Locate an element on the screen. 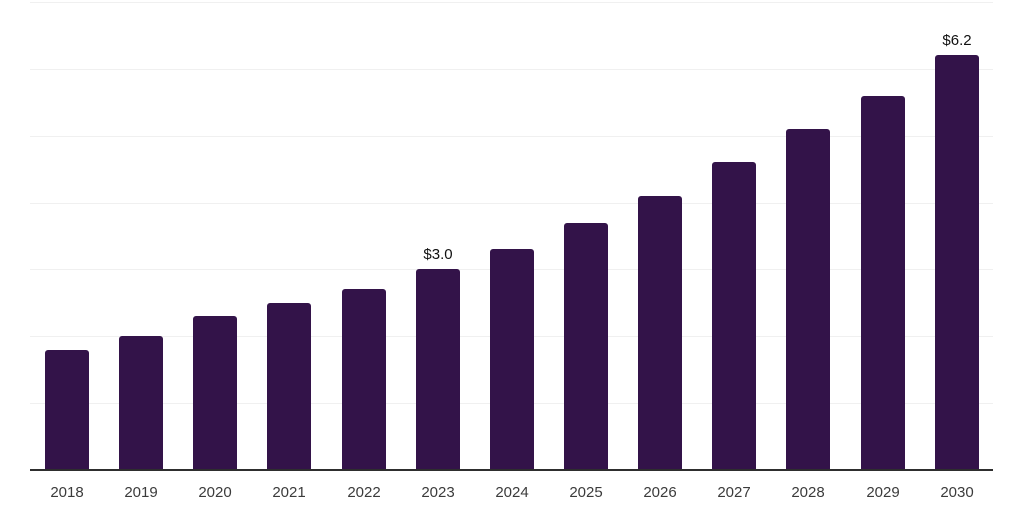  x-axis-label-2025: 2025 is located at coordinates (586, 492).